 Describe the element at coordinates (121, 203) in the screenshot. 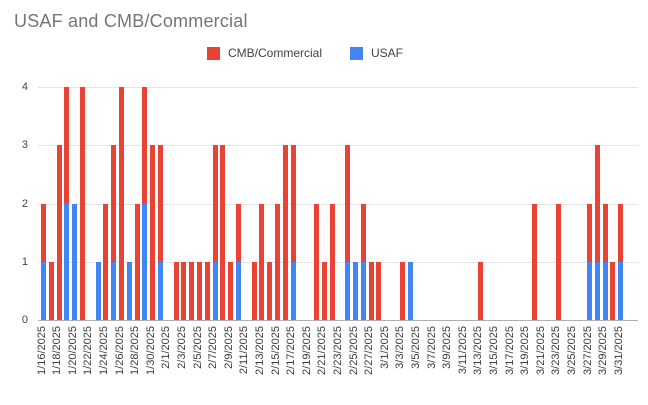

I see `bar-segment-cmb-1/26/2025` at that location.